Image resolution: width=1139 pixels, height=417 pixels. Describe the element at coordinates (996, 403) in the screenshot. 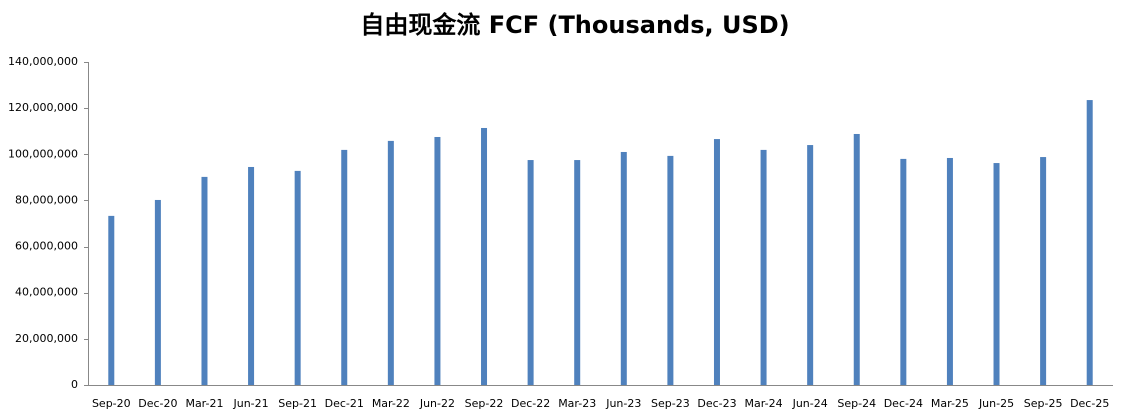

I see `x-tick-label: Jun-25` at that location.